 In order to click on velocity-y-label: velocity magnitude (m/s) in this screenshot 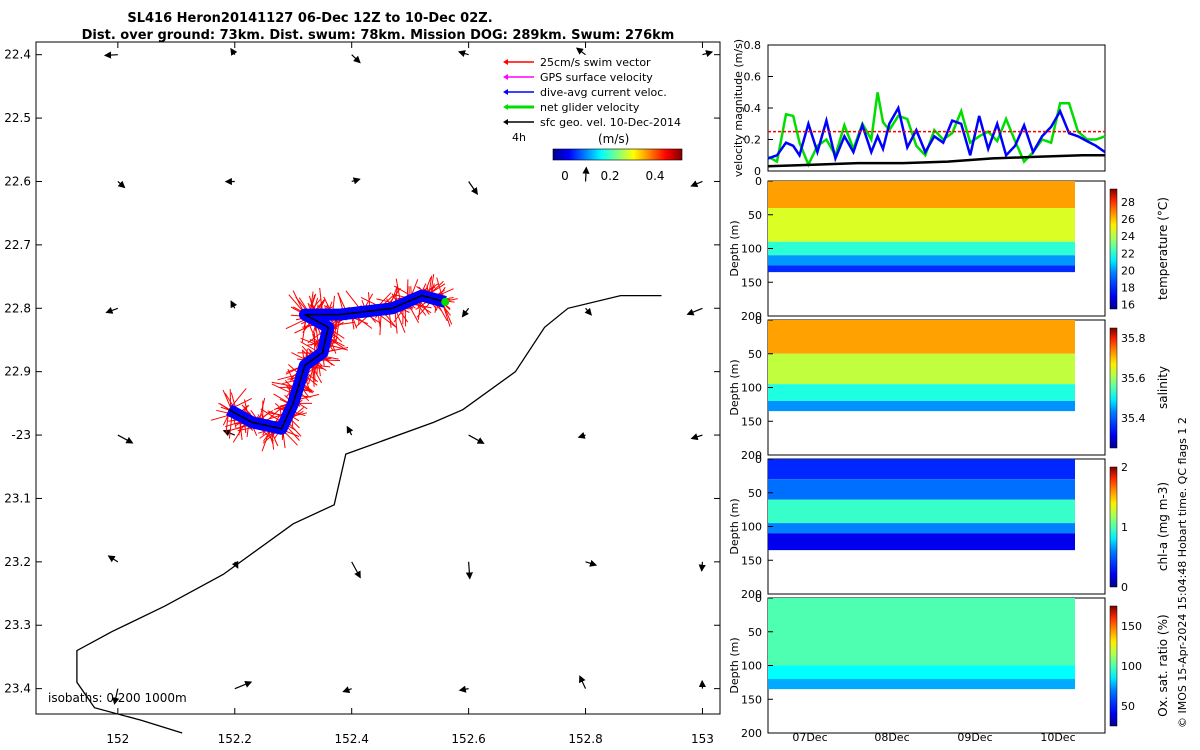, I will do `click(738, 108)`.